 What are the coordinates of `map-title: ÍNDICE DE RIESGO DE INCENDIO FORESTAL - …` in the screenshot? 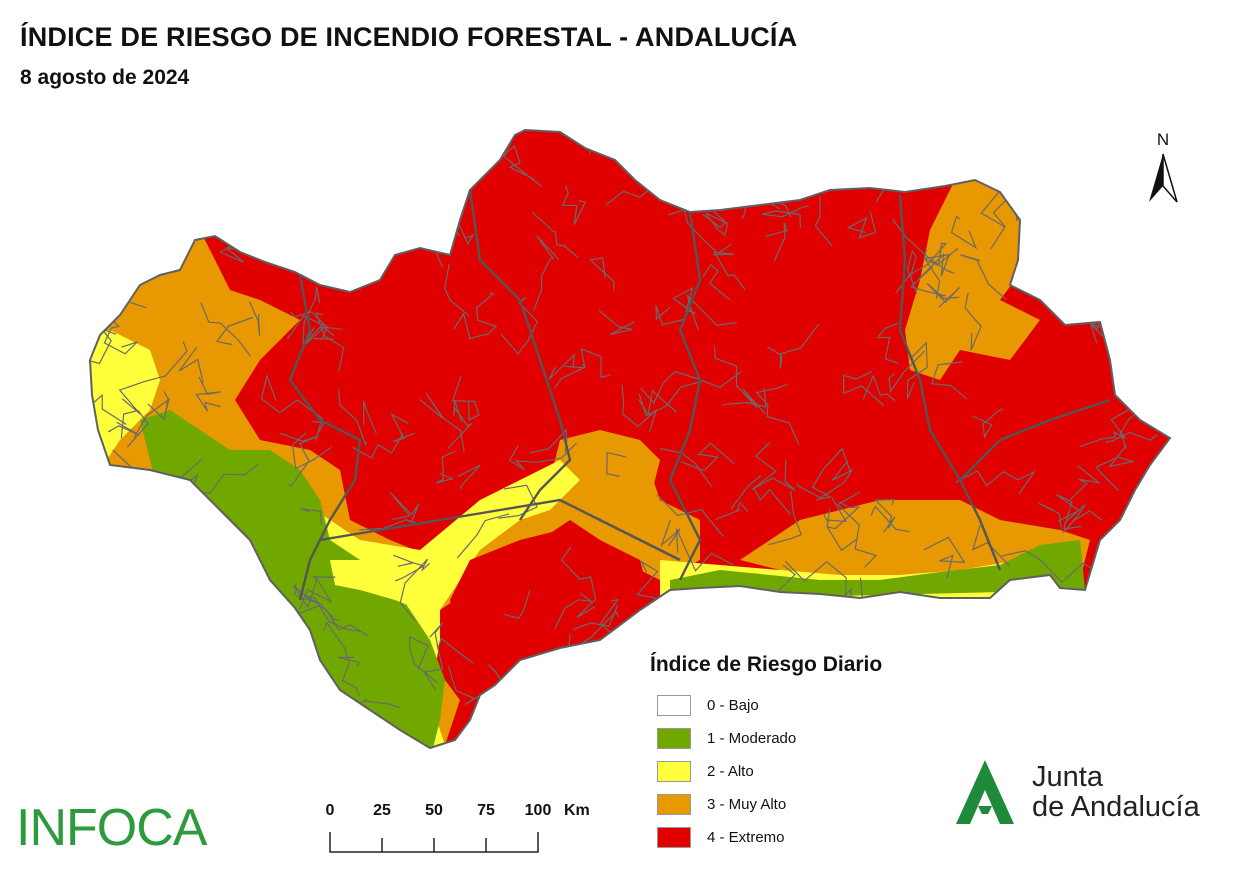 It's located at (409, 37).